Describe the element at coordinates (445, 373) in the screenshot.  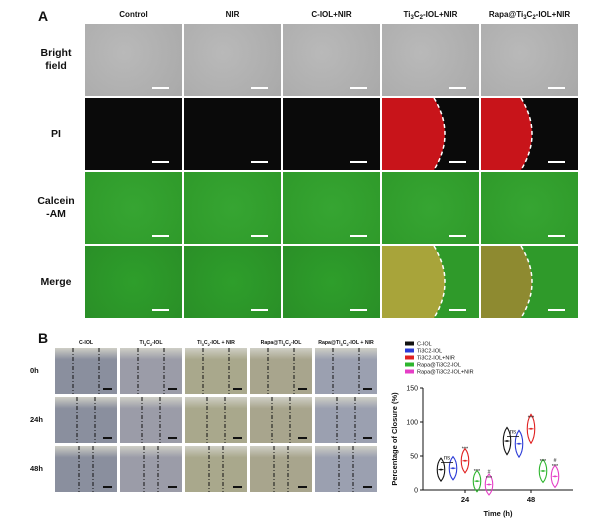
I see `legend-label: Rapa@Ti3C2-IOL+NIR` at that location.